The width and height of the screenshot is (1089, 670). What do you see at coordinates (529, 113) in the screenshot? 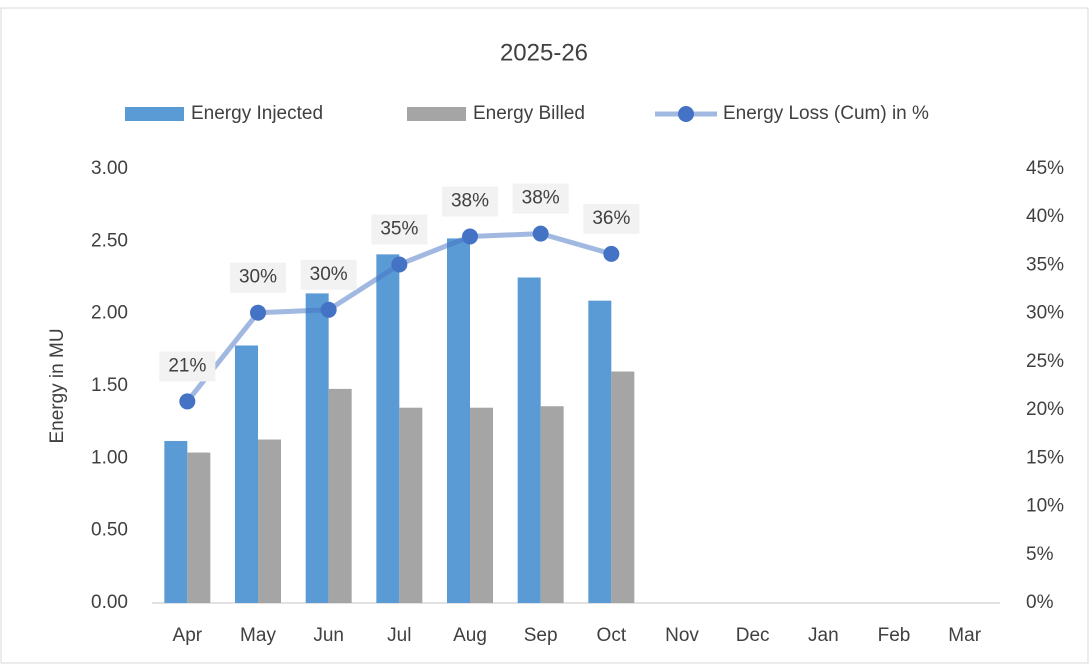
I see `legend-label: Energy Billed` at bounding box center [529, 113].